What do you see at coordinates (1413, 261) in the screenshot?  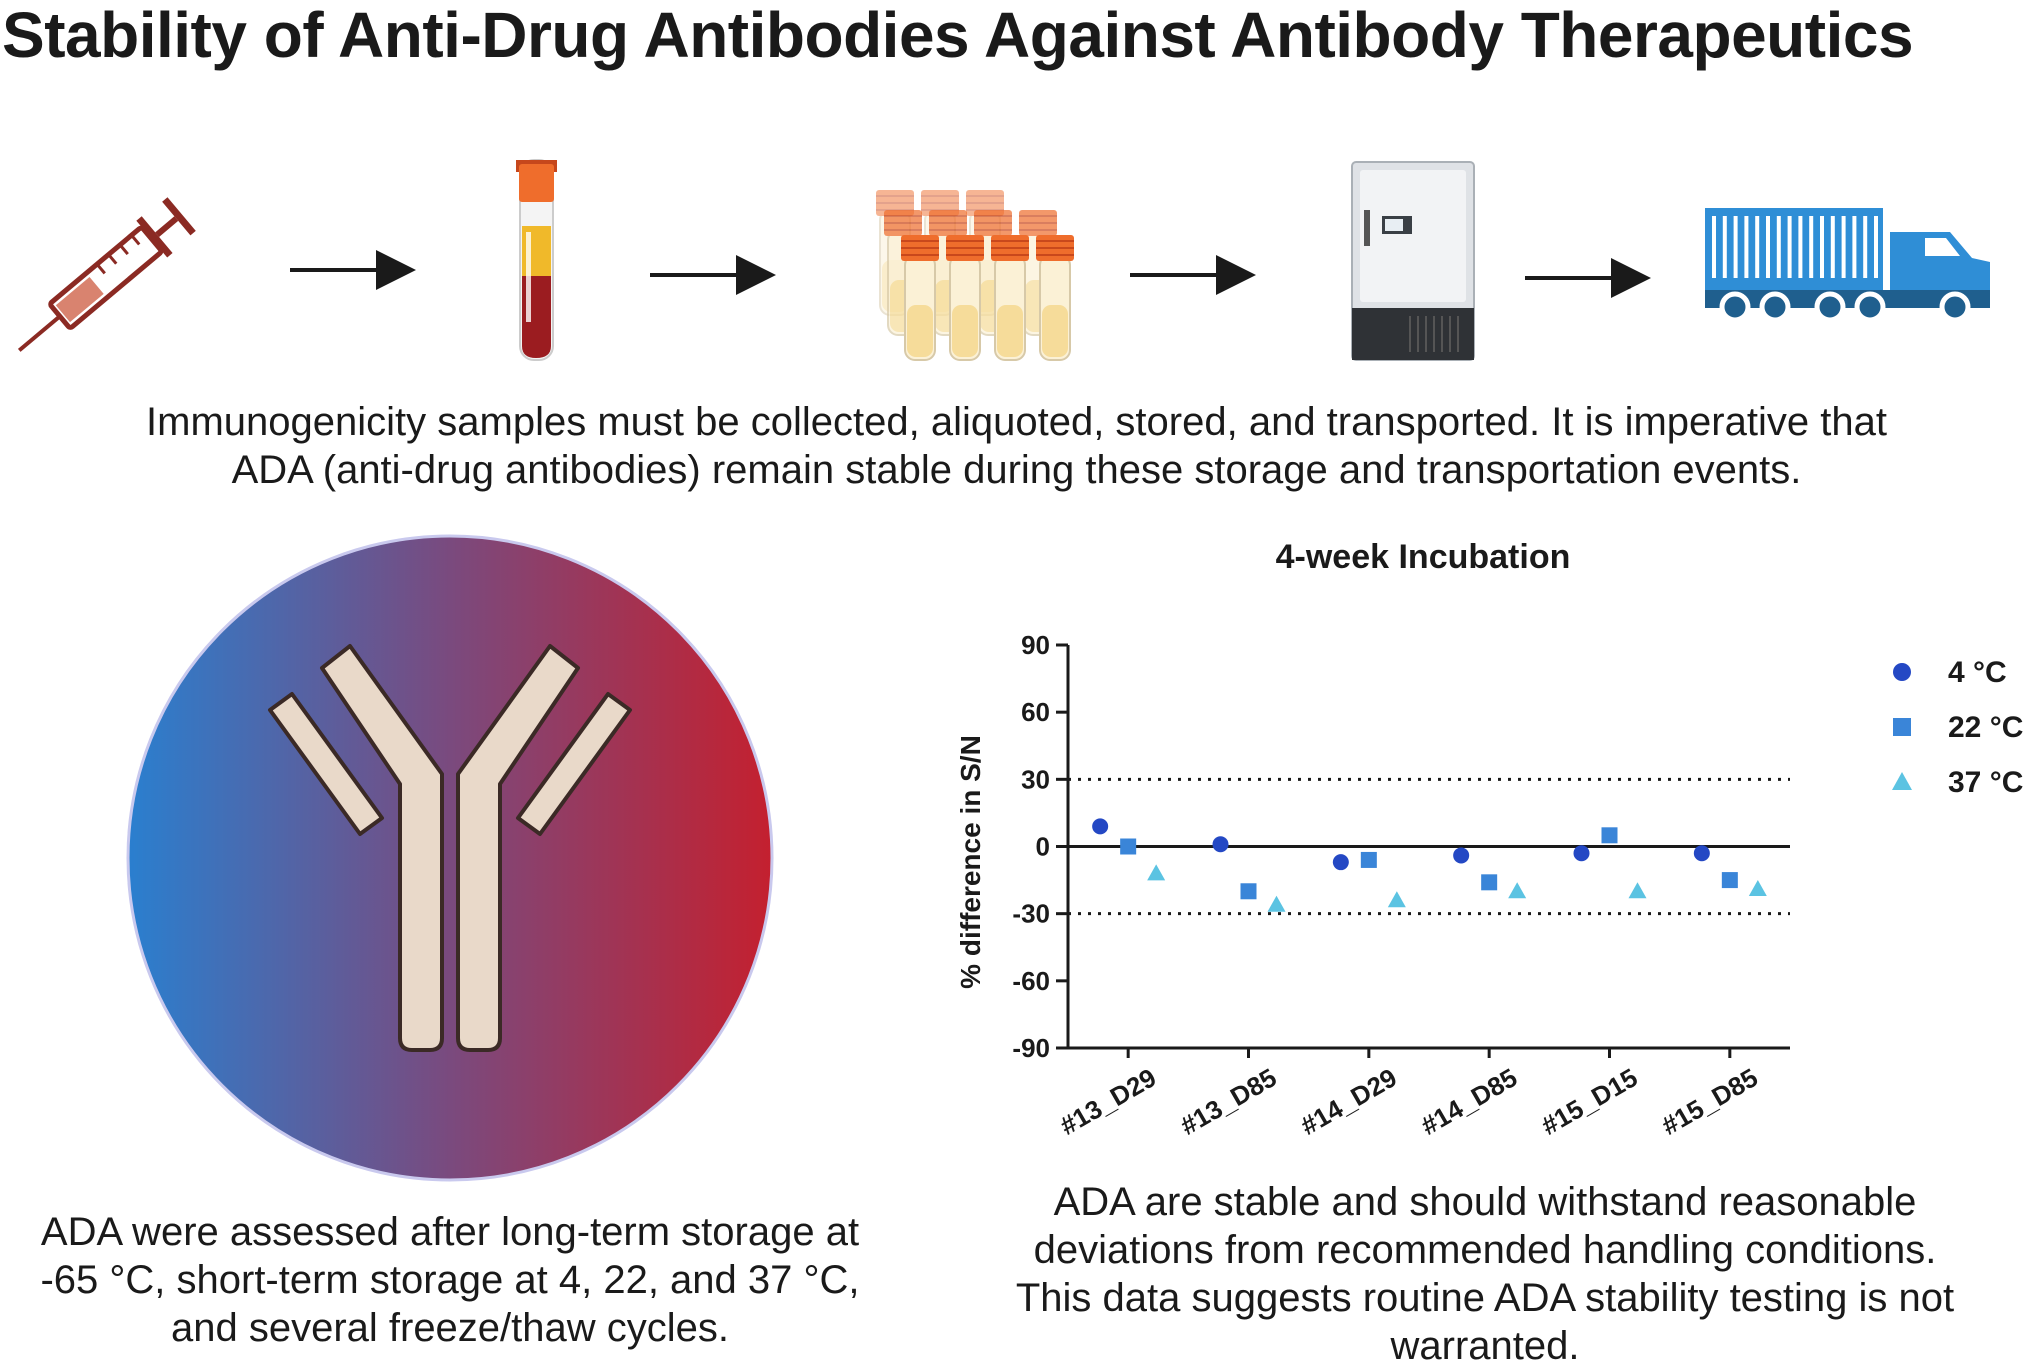 I see `freezer-icon` at bounding box center [1413, 261].